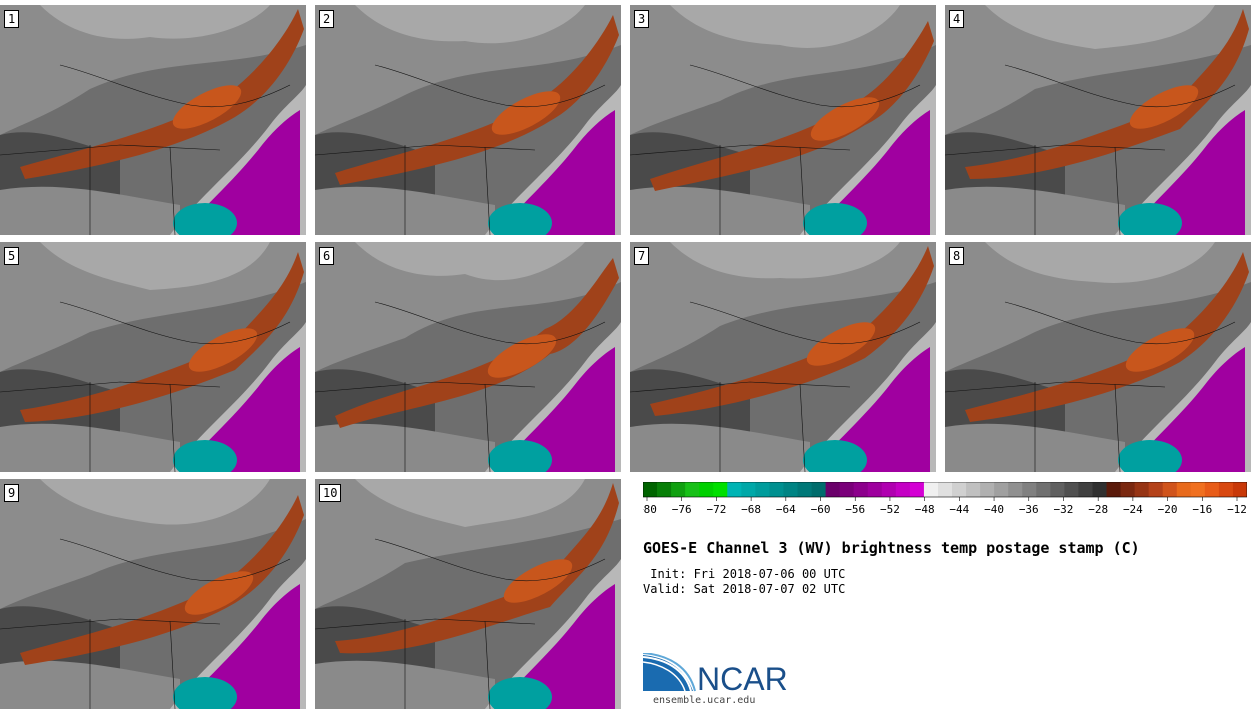  What do you see at coordinates (327, 256) in the screenshot?
I see `panel-number: 6` at bounding box center [327, 256].